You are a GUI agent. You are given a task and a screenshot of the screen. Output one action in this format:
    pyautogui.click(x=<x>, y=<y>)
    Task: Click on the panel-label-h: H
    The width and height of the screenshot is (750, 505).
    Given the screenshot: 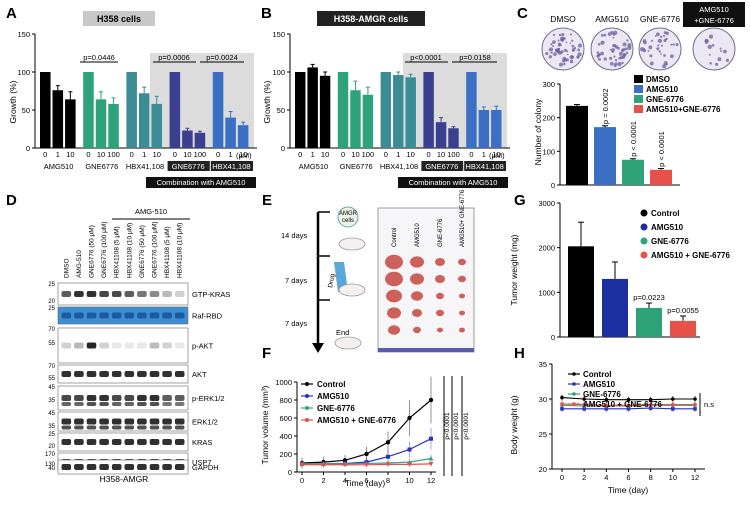 What is the action you would take?
    pyautogui.click(x=519, y=353)
    